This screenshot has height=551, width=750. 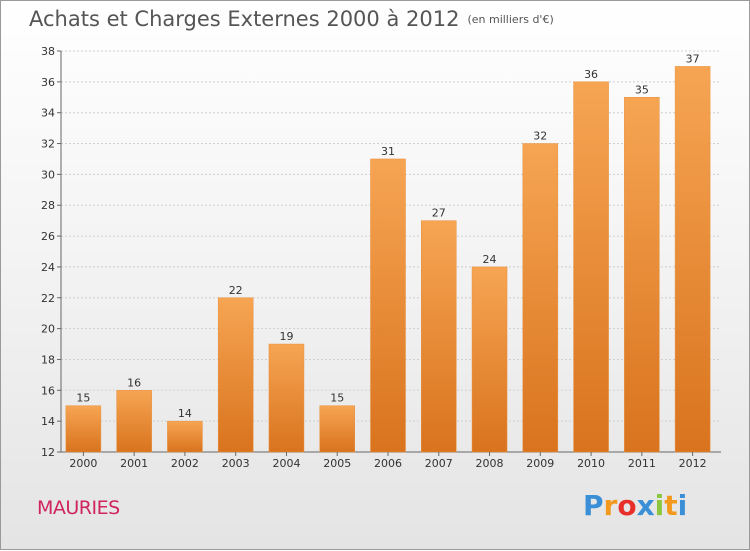 I want to click on logo-letter: x, so click(x=645, y=505).